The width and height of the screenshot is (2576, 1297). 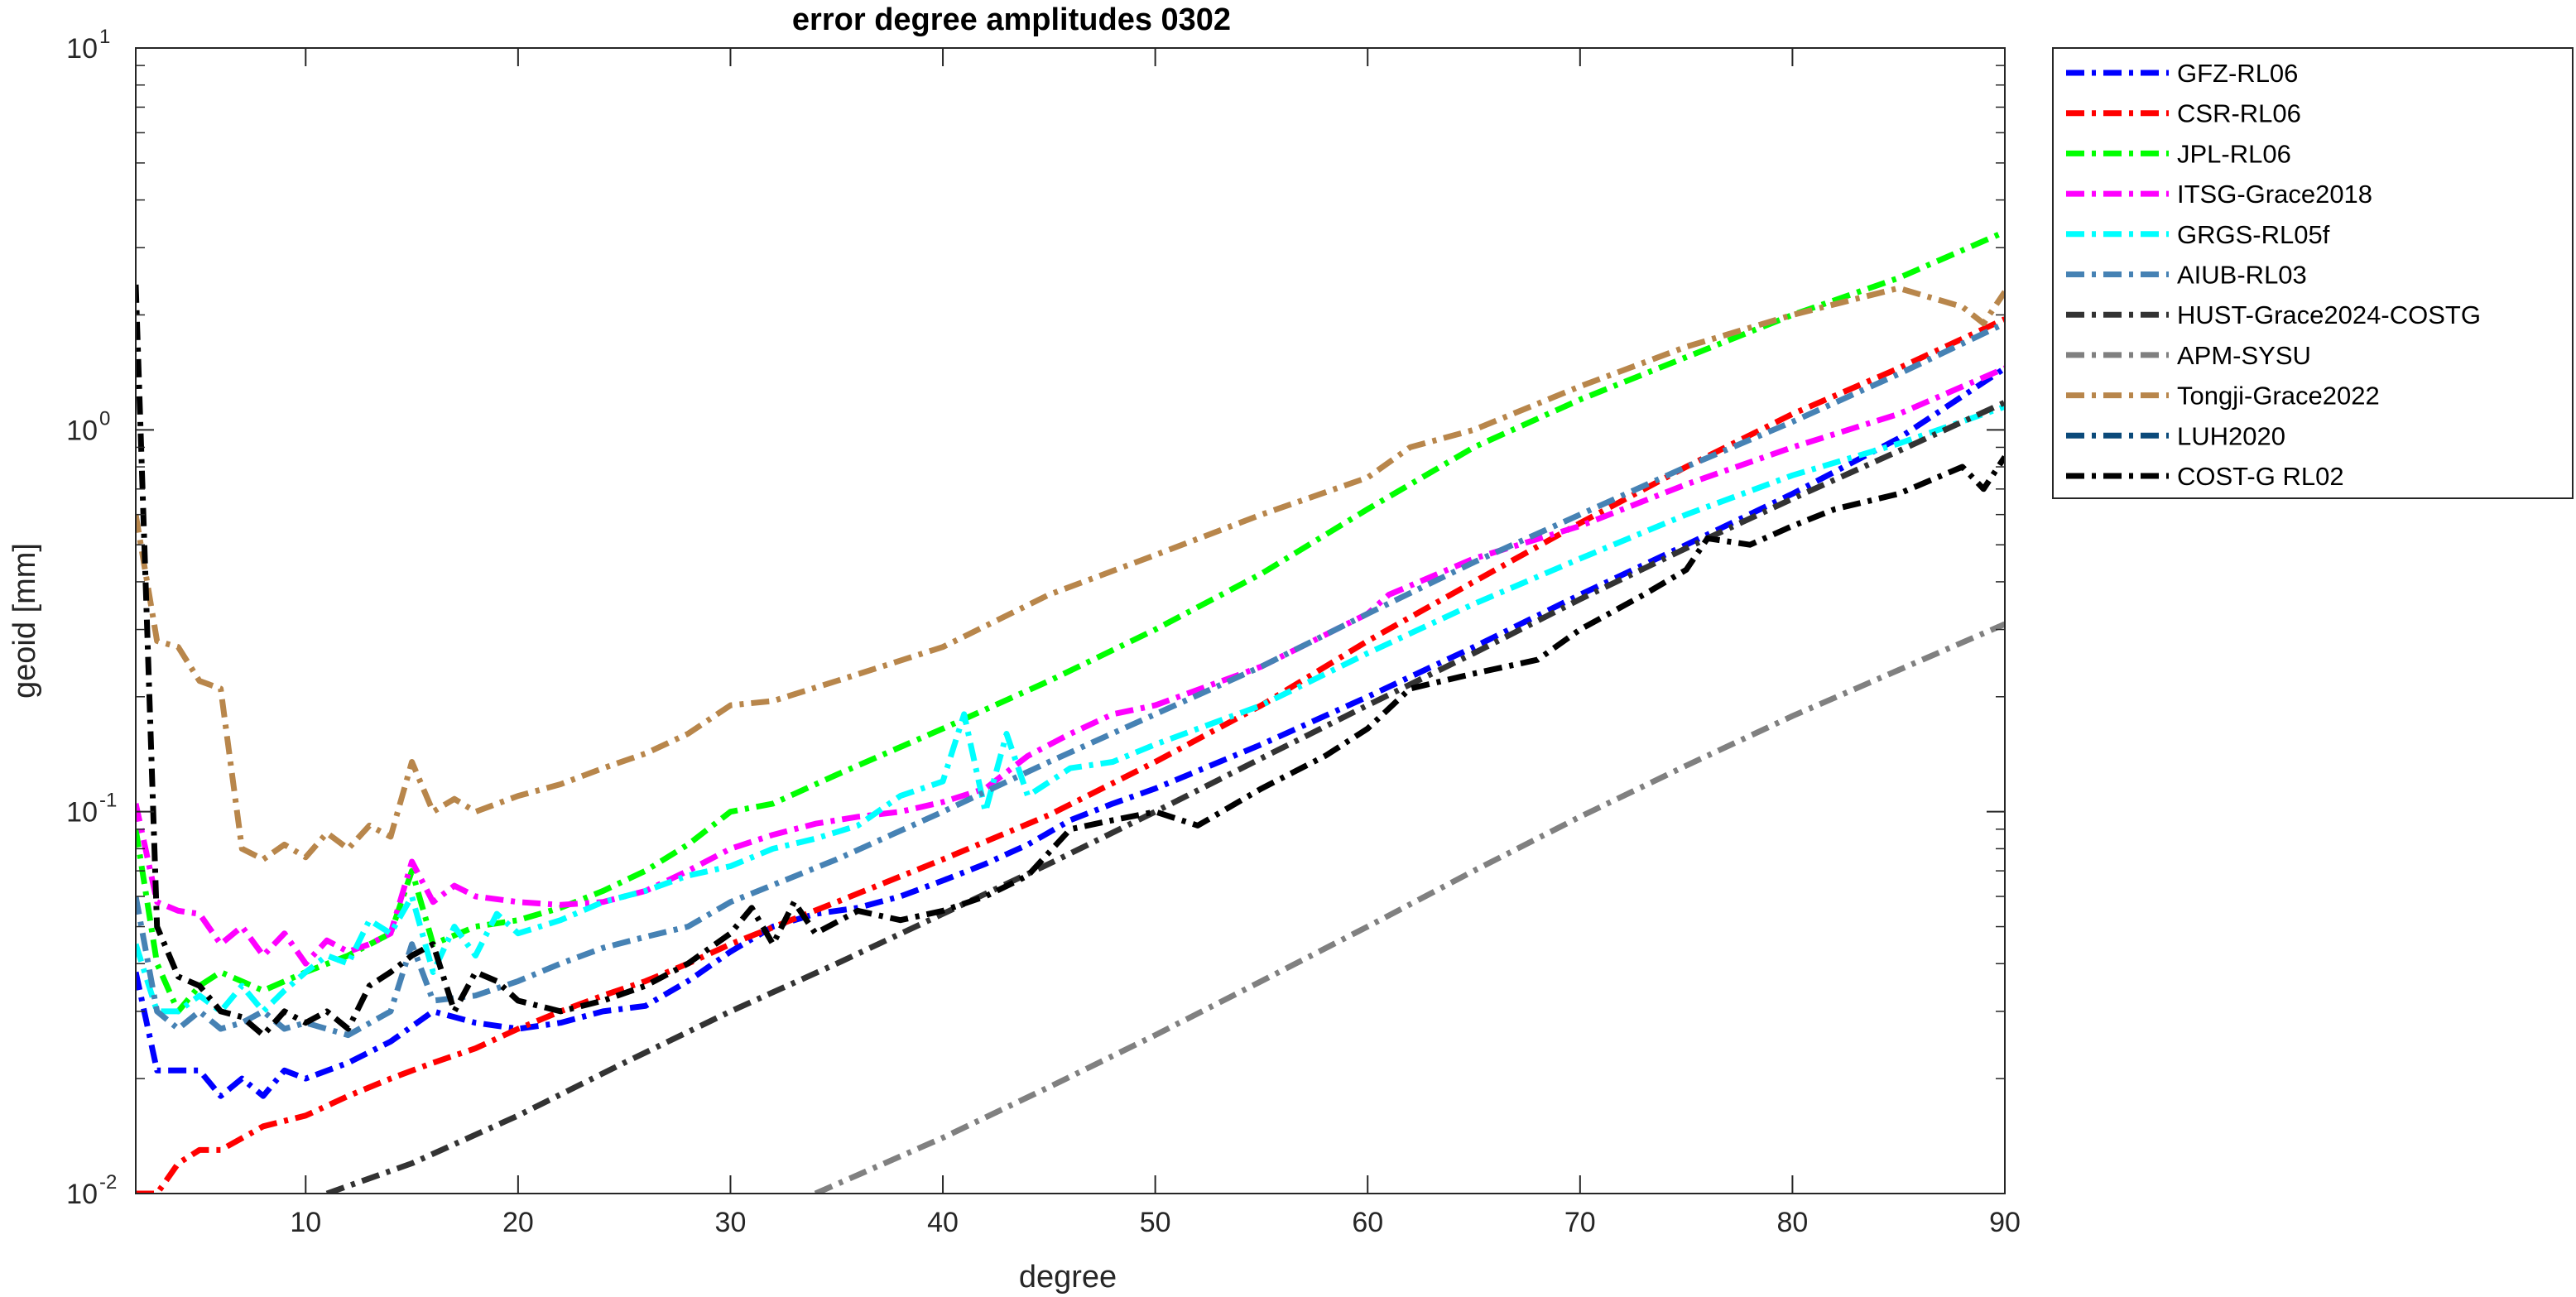 I want to click on x-tick-label: 70, so click(x=1580, y=1222).